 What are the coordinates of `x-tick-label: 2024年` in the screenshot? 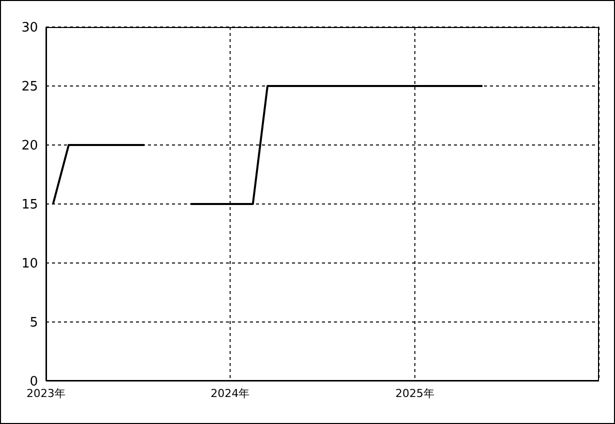 It's located at (230, 393).